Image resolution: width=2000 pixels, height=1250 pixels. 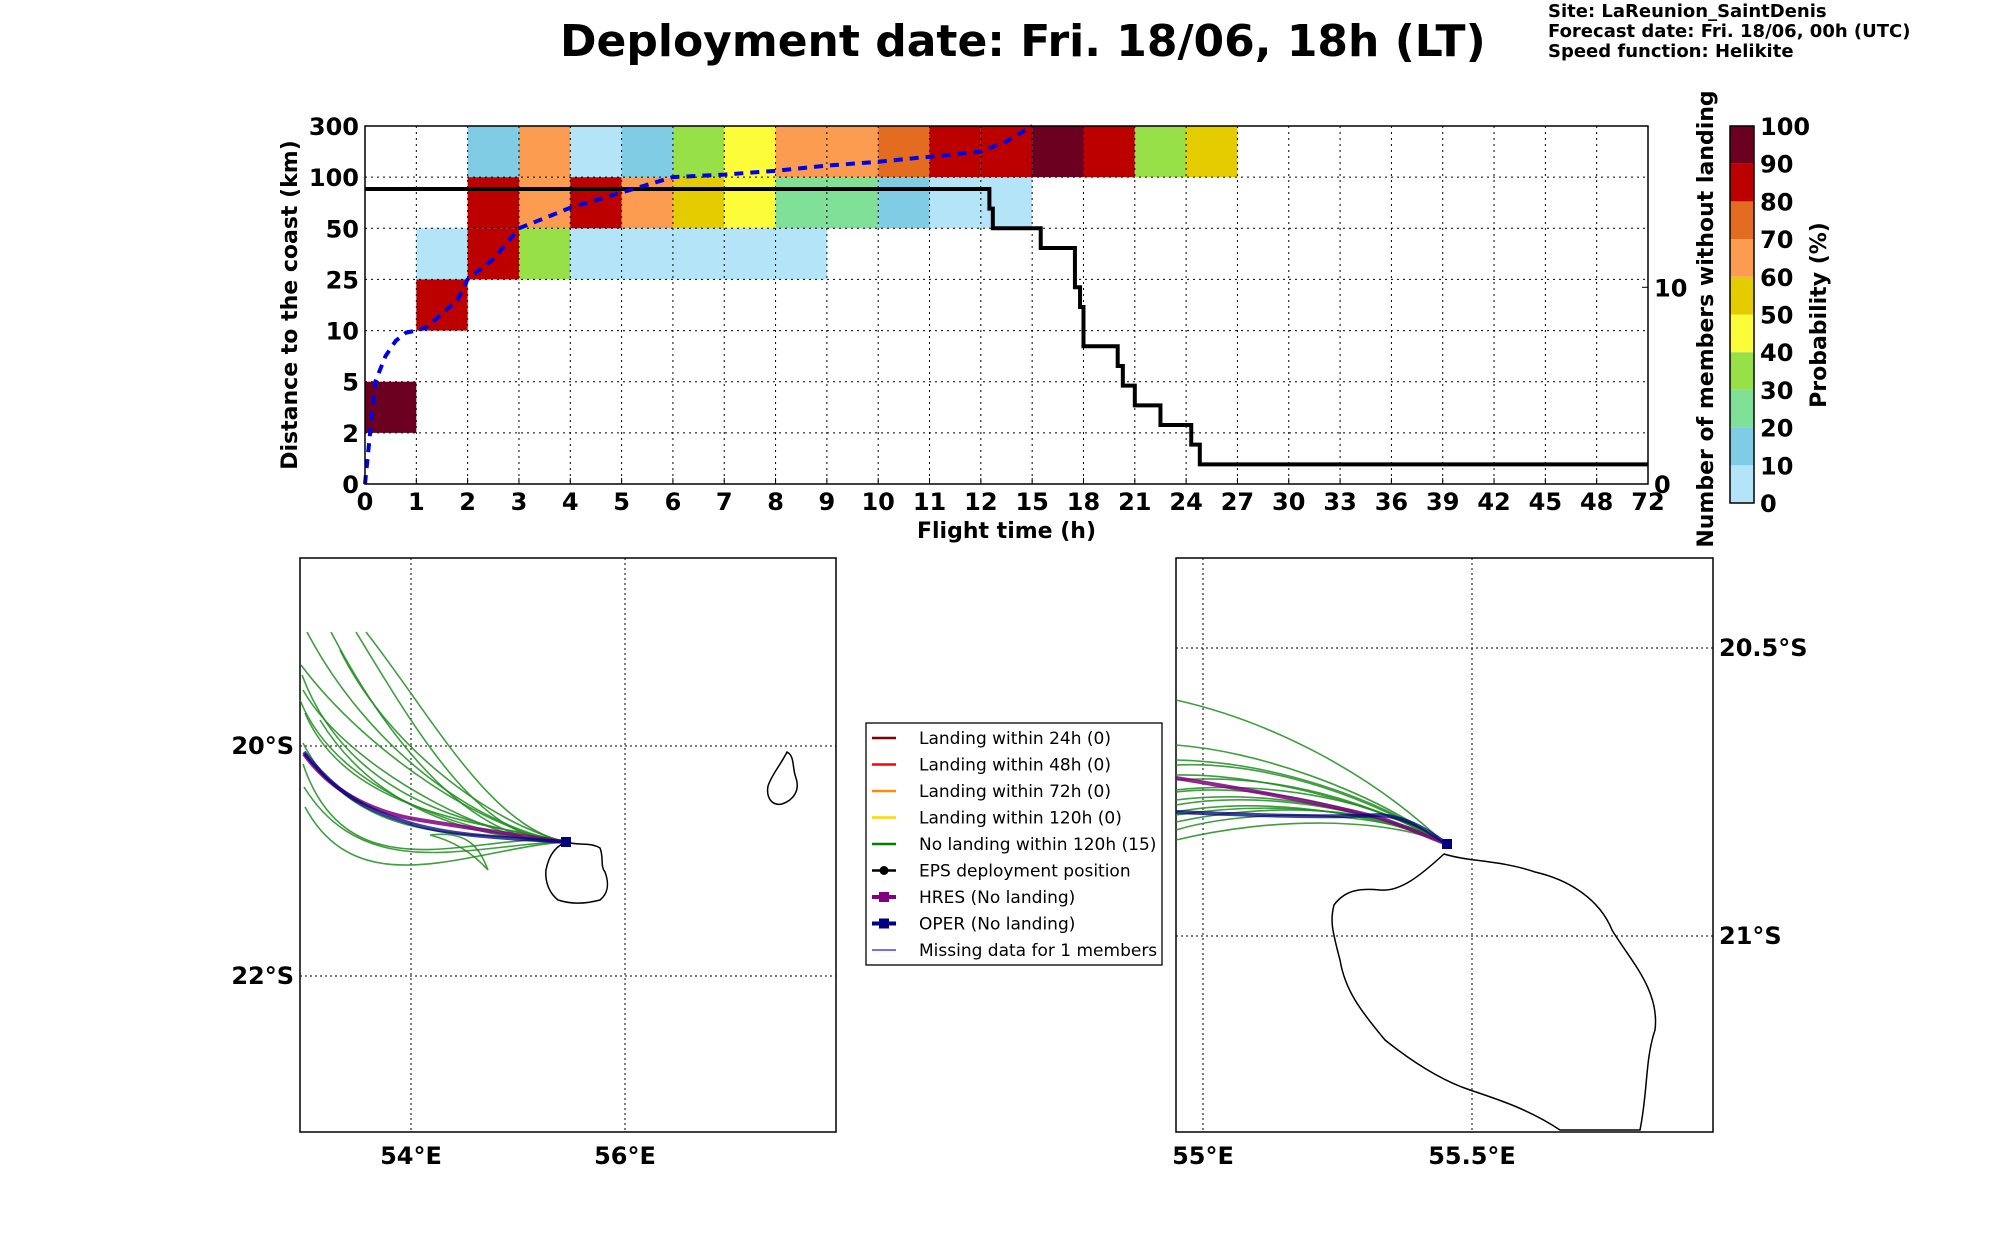 I want to click on colorbar-label: Probability (%), so click(x=1819, y=315).